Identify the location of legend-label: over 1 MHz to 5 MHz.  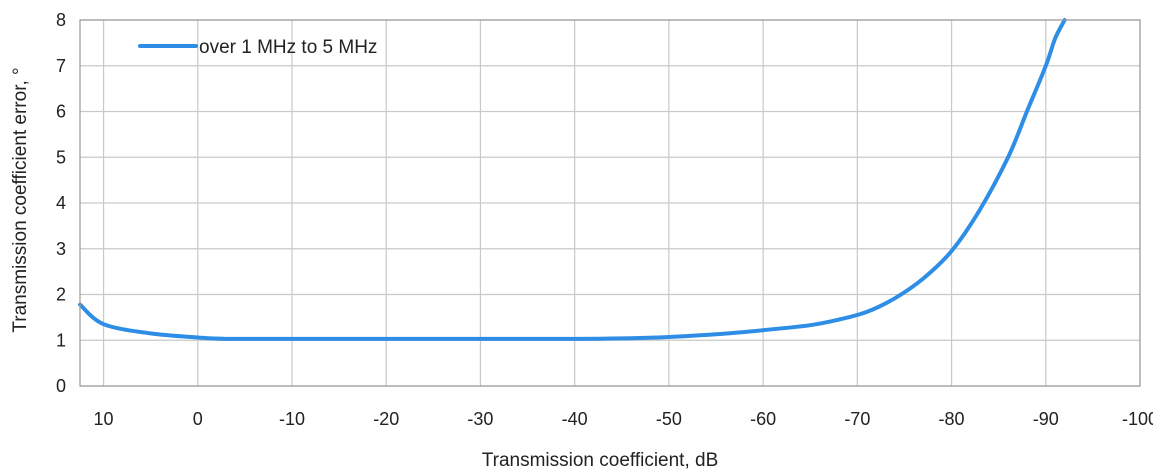
(288, 47).